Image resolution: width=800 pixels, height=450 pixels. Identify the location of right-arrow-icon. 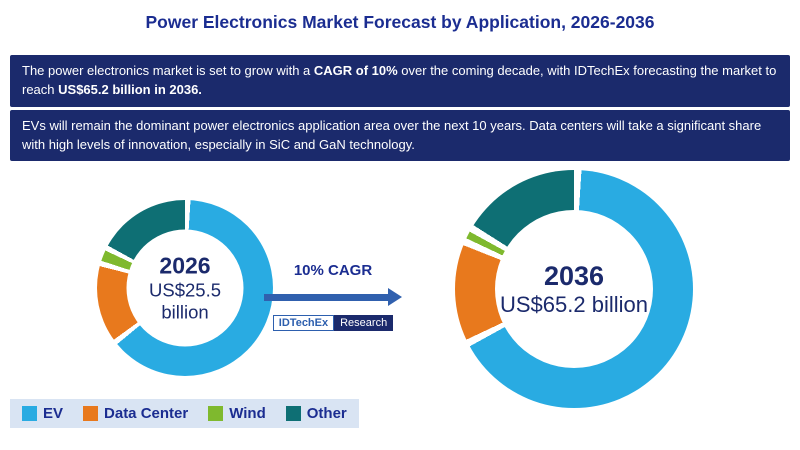
(333, 297).